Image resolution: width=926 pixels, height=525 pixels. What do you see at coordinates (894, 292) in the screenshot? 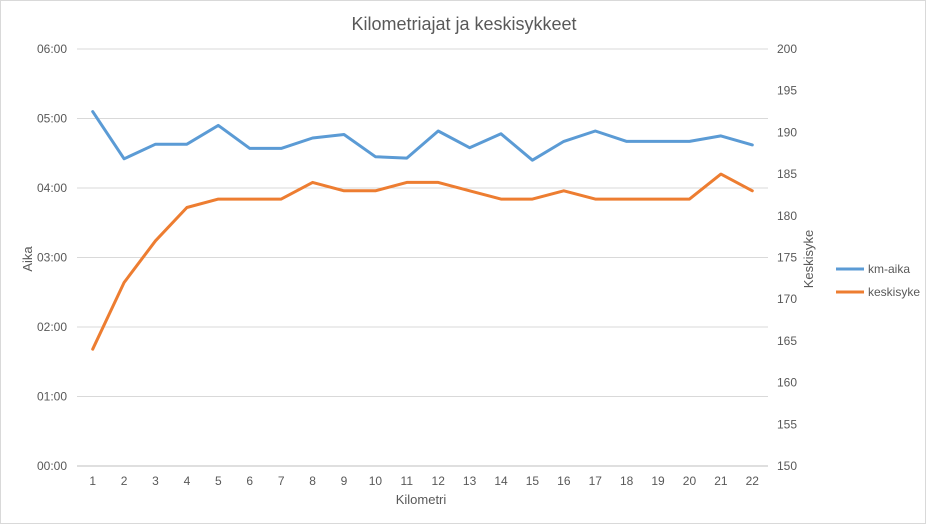
I see `legend-label: keskisyke` at bounding box center [894, 292].